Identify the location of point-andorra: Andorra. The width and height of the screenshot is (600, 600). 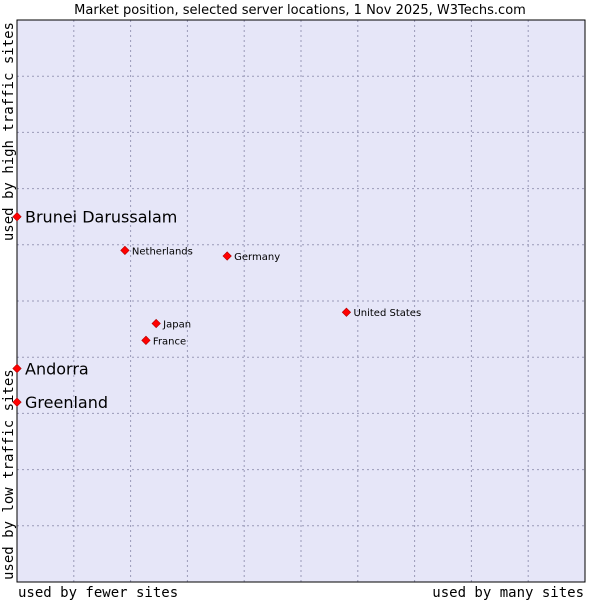
(50, 368).